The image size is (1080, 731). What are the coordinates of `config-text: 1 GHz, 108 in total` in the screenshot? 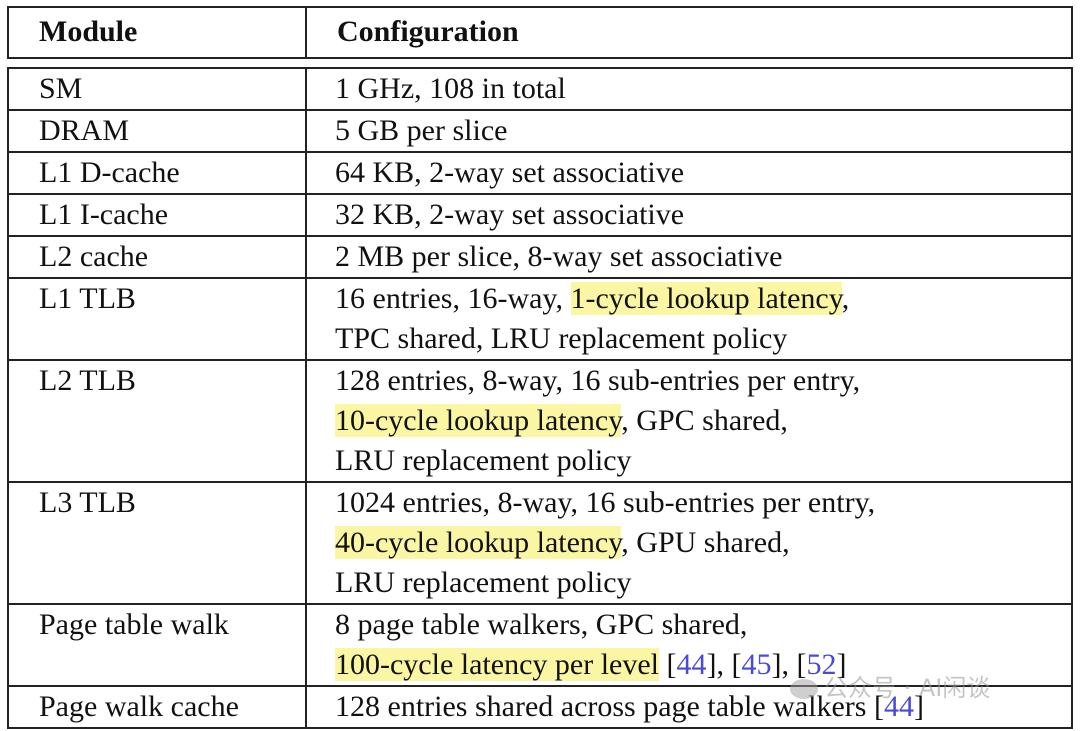 It's located at (450, 88).